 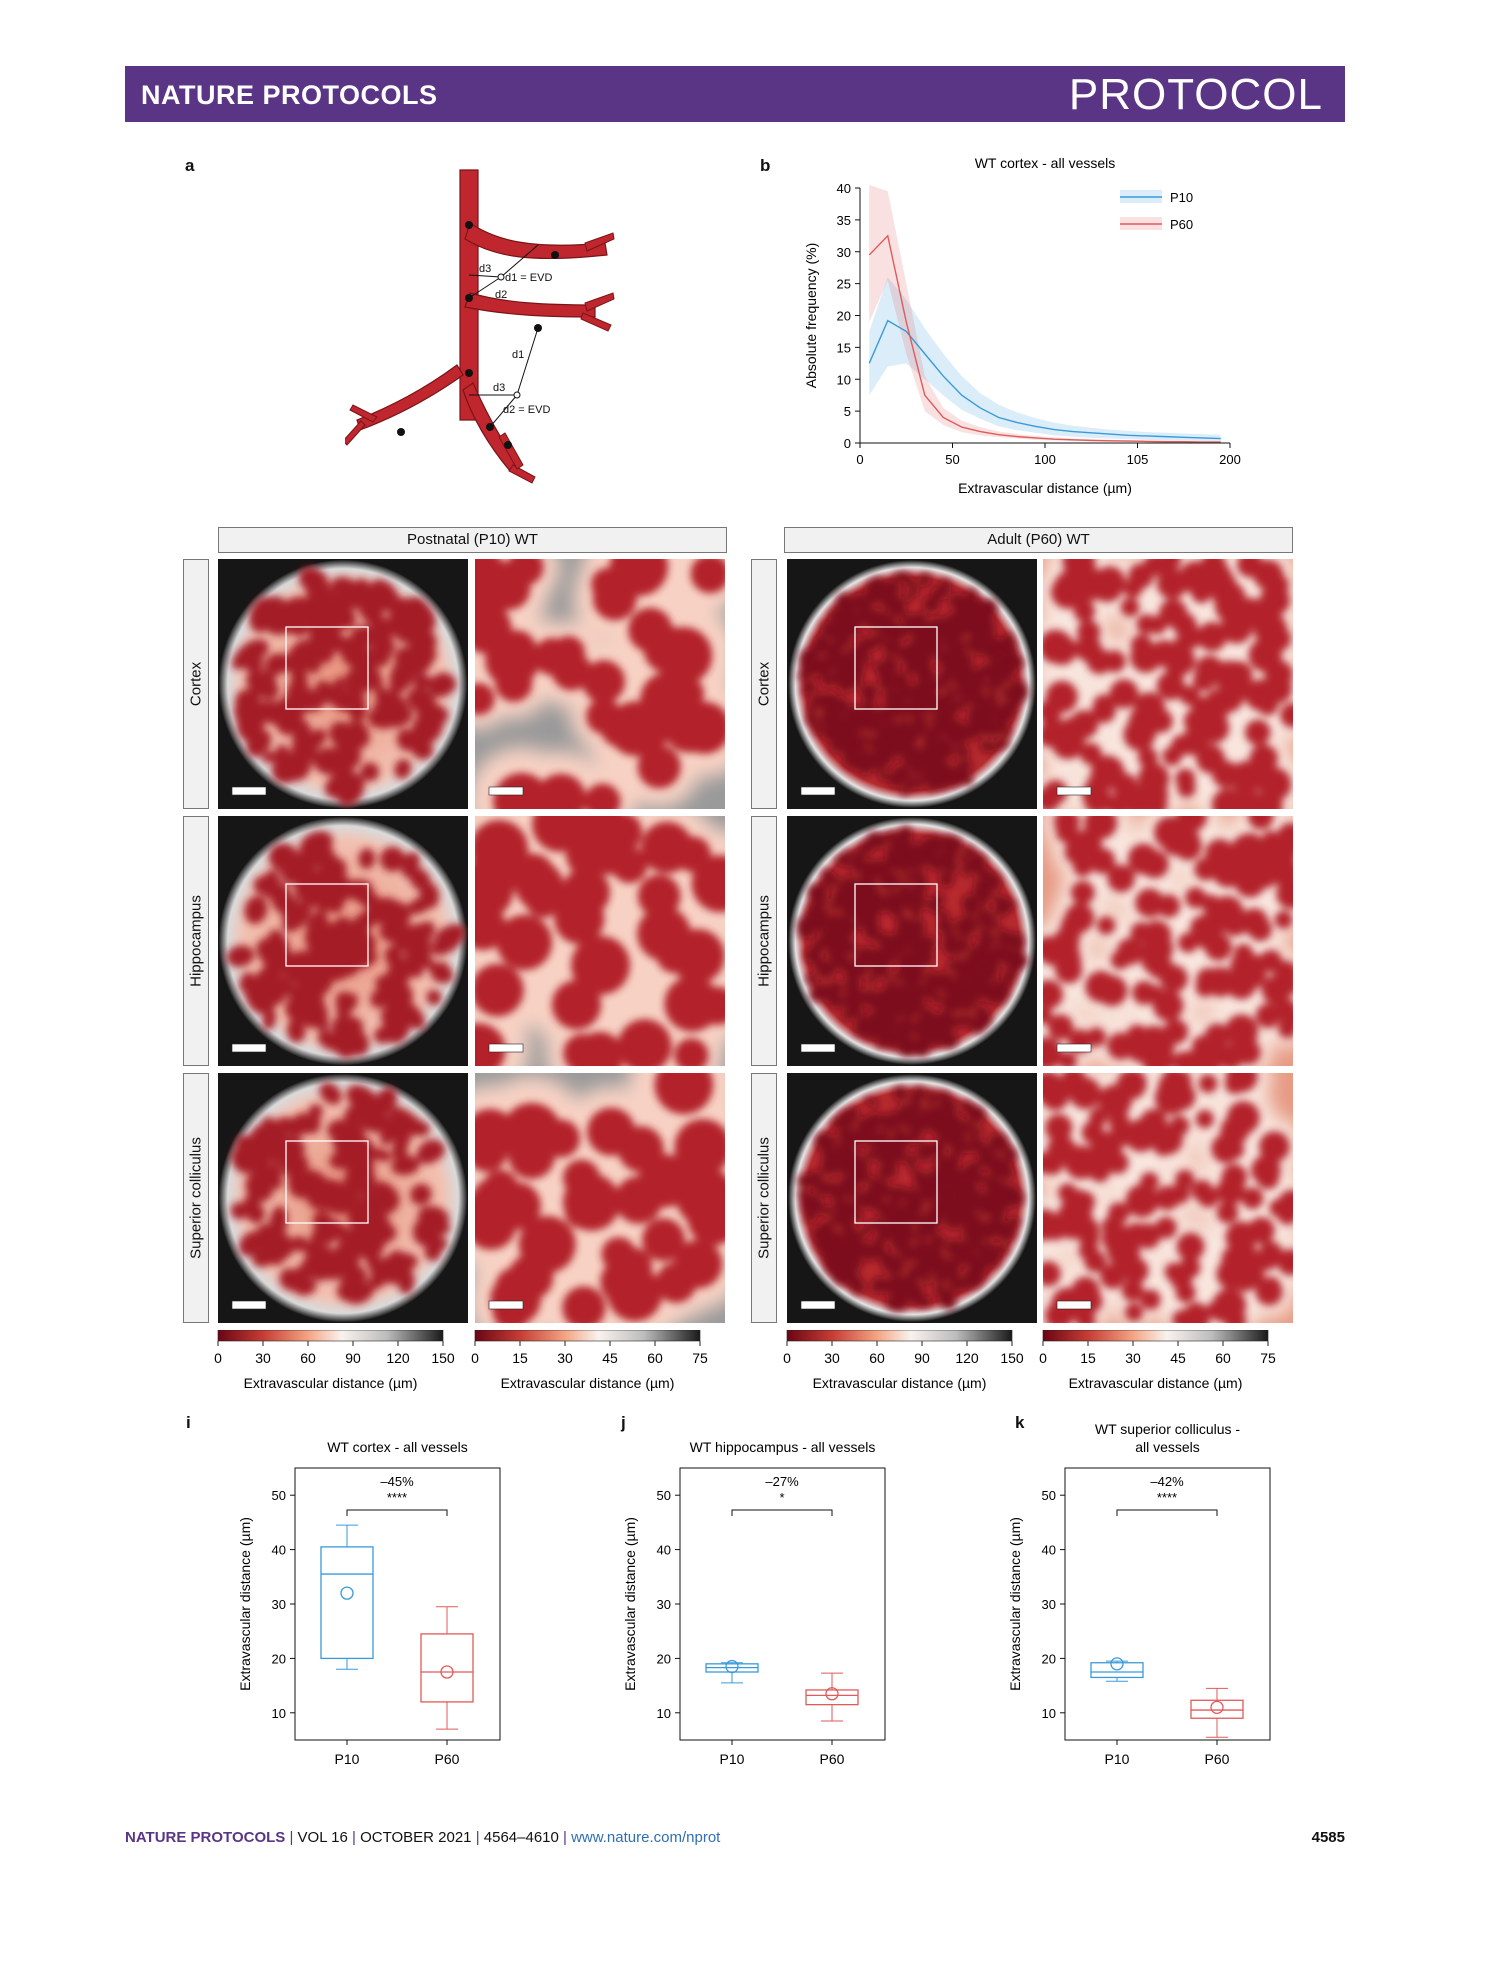 I want to click on footer-url: www.nature.com/nprot, so click(x=646, y=1837).